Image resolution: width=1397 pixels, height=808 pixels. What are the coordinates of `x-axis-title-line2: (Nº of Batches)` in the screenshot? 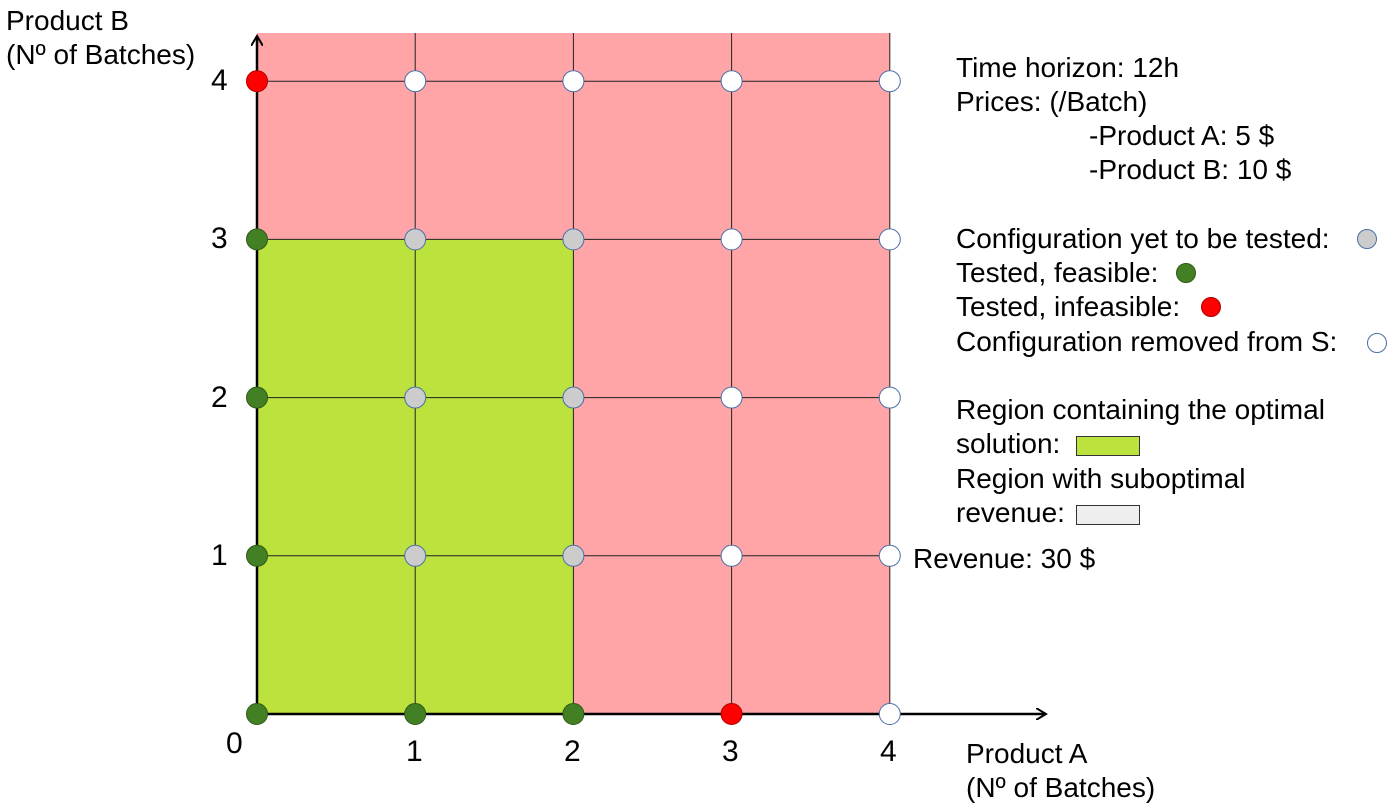 It's located at (1061, 787).